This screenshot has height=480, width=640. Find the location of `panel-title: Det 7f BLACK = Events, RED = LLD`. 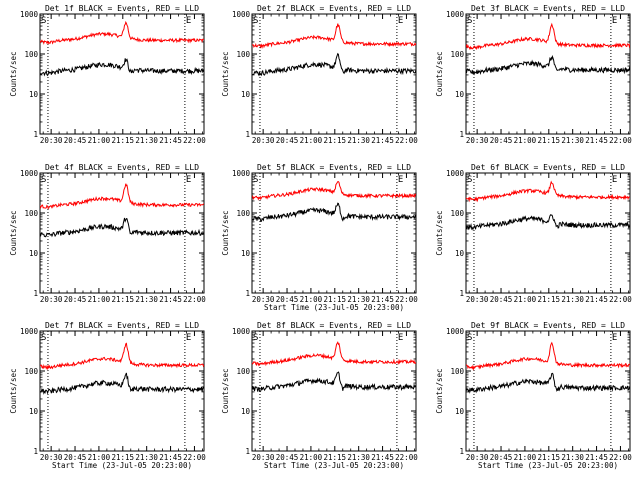

panel-title: Det 7f BLACK = Events, RED = LLD is located at coordinates (122, 325).